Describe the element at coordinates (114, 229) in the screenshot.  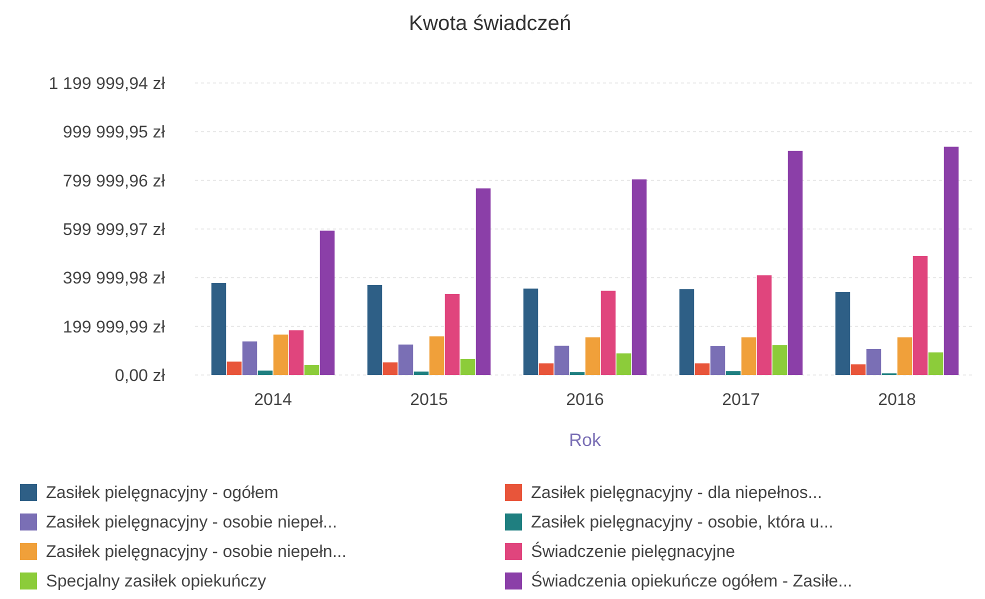
I see `y-tick-label: 599 999,97 zł` at that location.